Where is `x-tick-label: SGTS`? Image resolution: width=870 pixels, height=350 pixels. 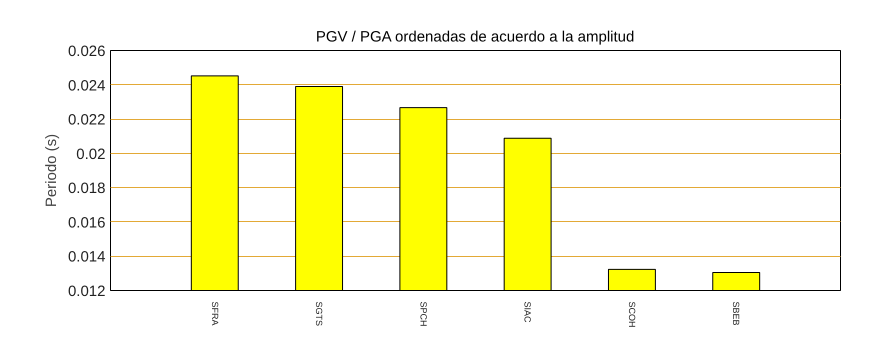
x-tick-label: SGTS is located at coordinates (319, 314).